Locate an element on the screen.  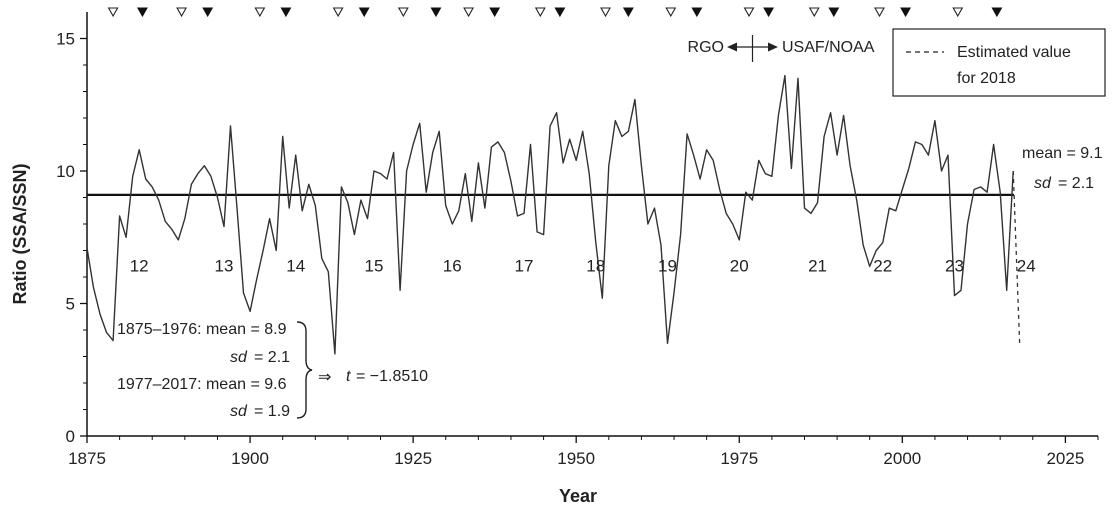
cycle-markers is located at coordinates (555, 12).